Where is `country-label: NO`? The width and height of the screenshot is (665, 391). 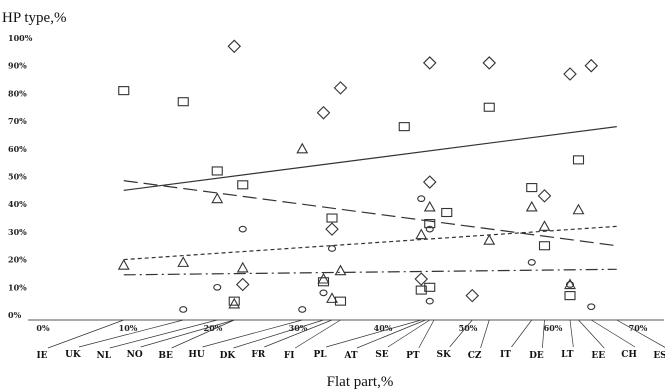
country-label: NO is located at coordinates (135, 355).